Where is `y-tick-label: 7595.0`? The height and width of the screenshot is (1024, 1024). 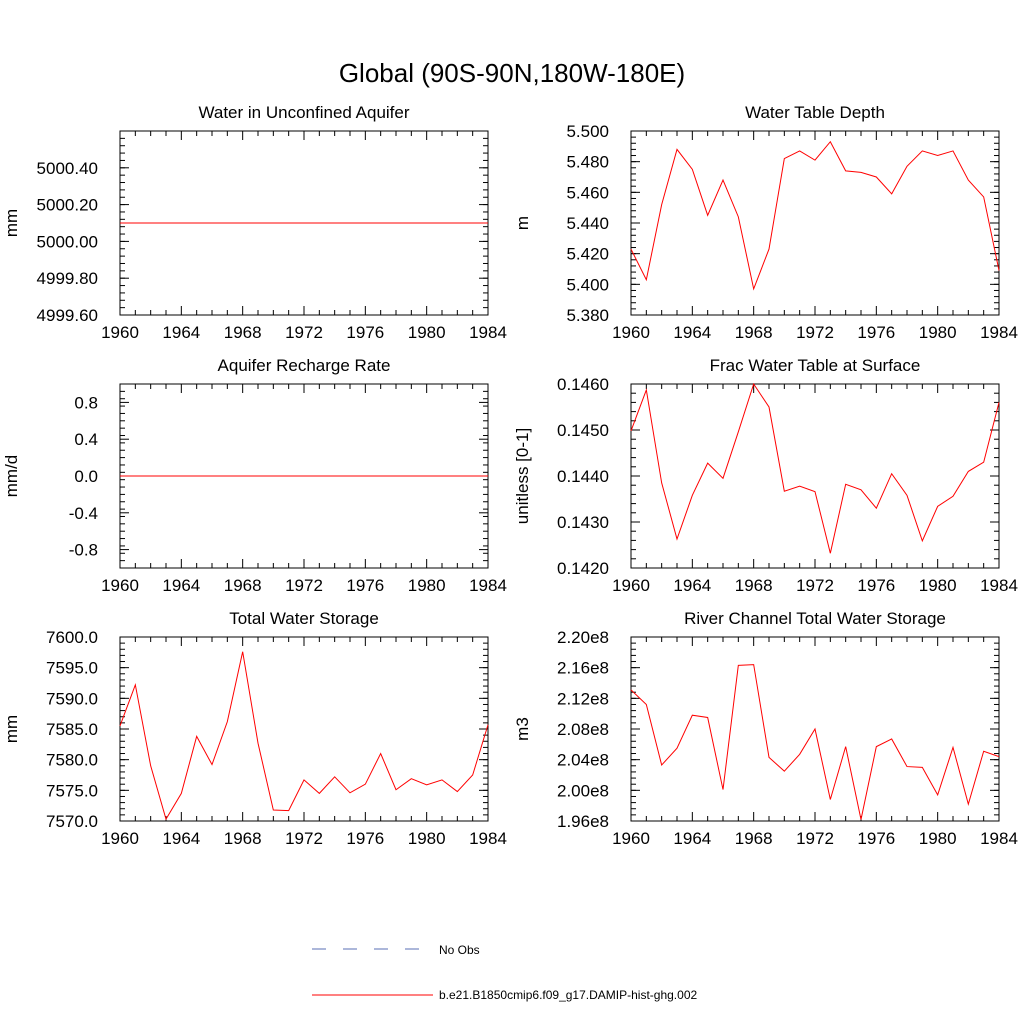
y-tick-label: 7595.0 is located at coordinates (72, 668).